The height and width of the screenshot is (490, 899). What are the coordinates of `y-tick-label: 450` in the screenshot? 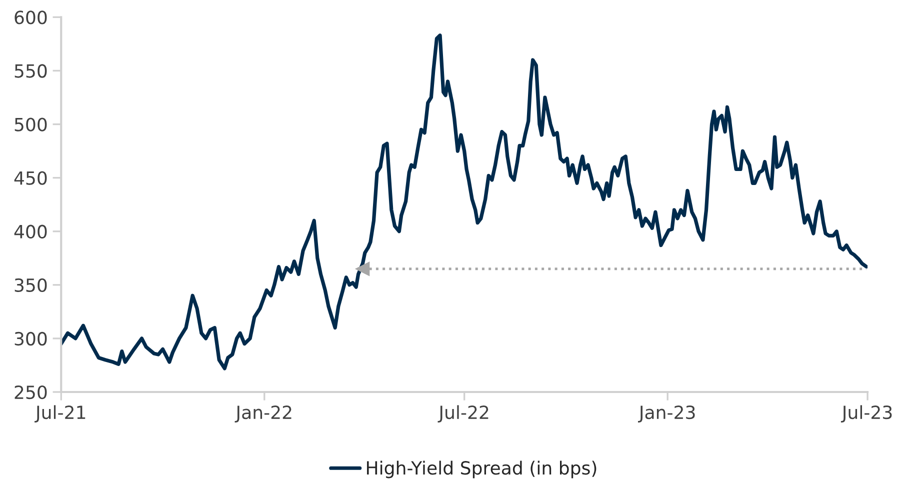 It's located at (30, 178).